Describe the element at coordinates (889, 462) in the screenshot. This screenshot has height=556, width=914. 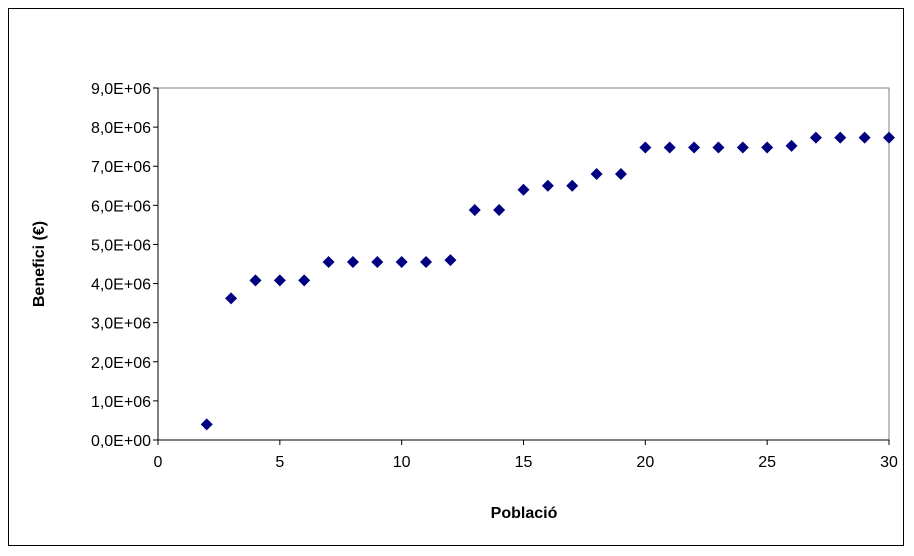
I see `x-tick-label: 30` at that location.